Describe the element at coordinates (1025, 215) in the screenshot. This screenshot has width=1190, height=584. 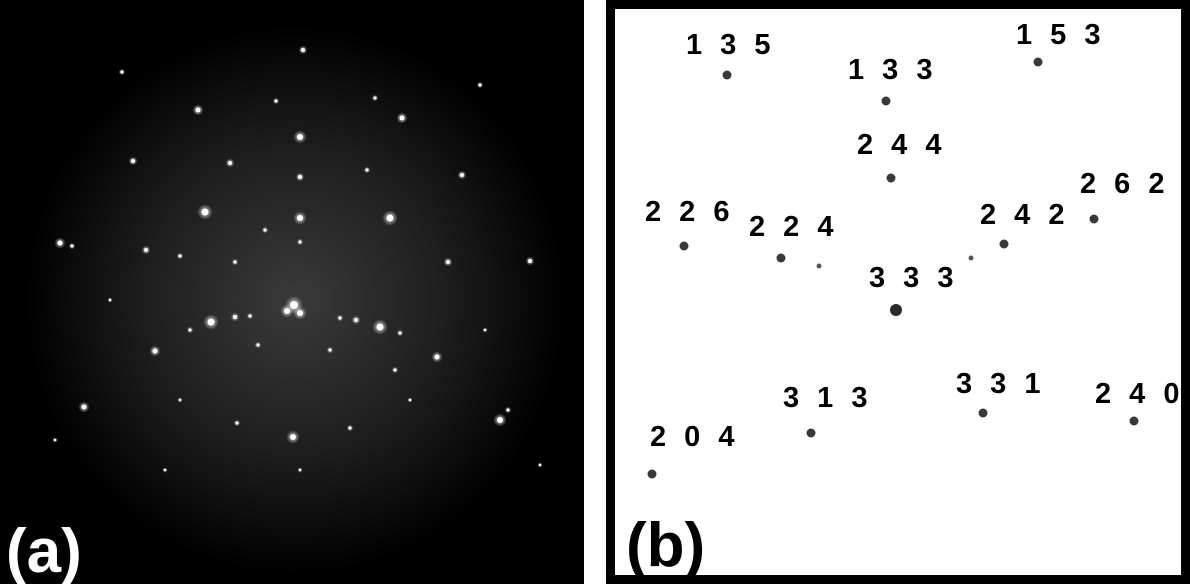
I see `reflection-index-label: 2 4 2` at that location.